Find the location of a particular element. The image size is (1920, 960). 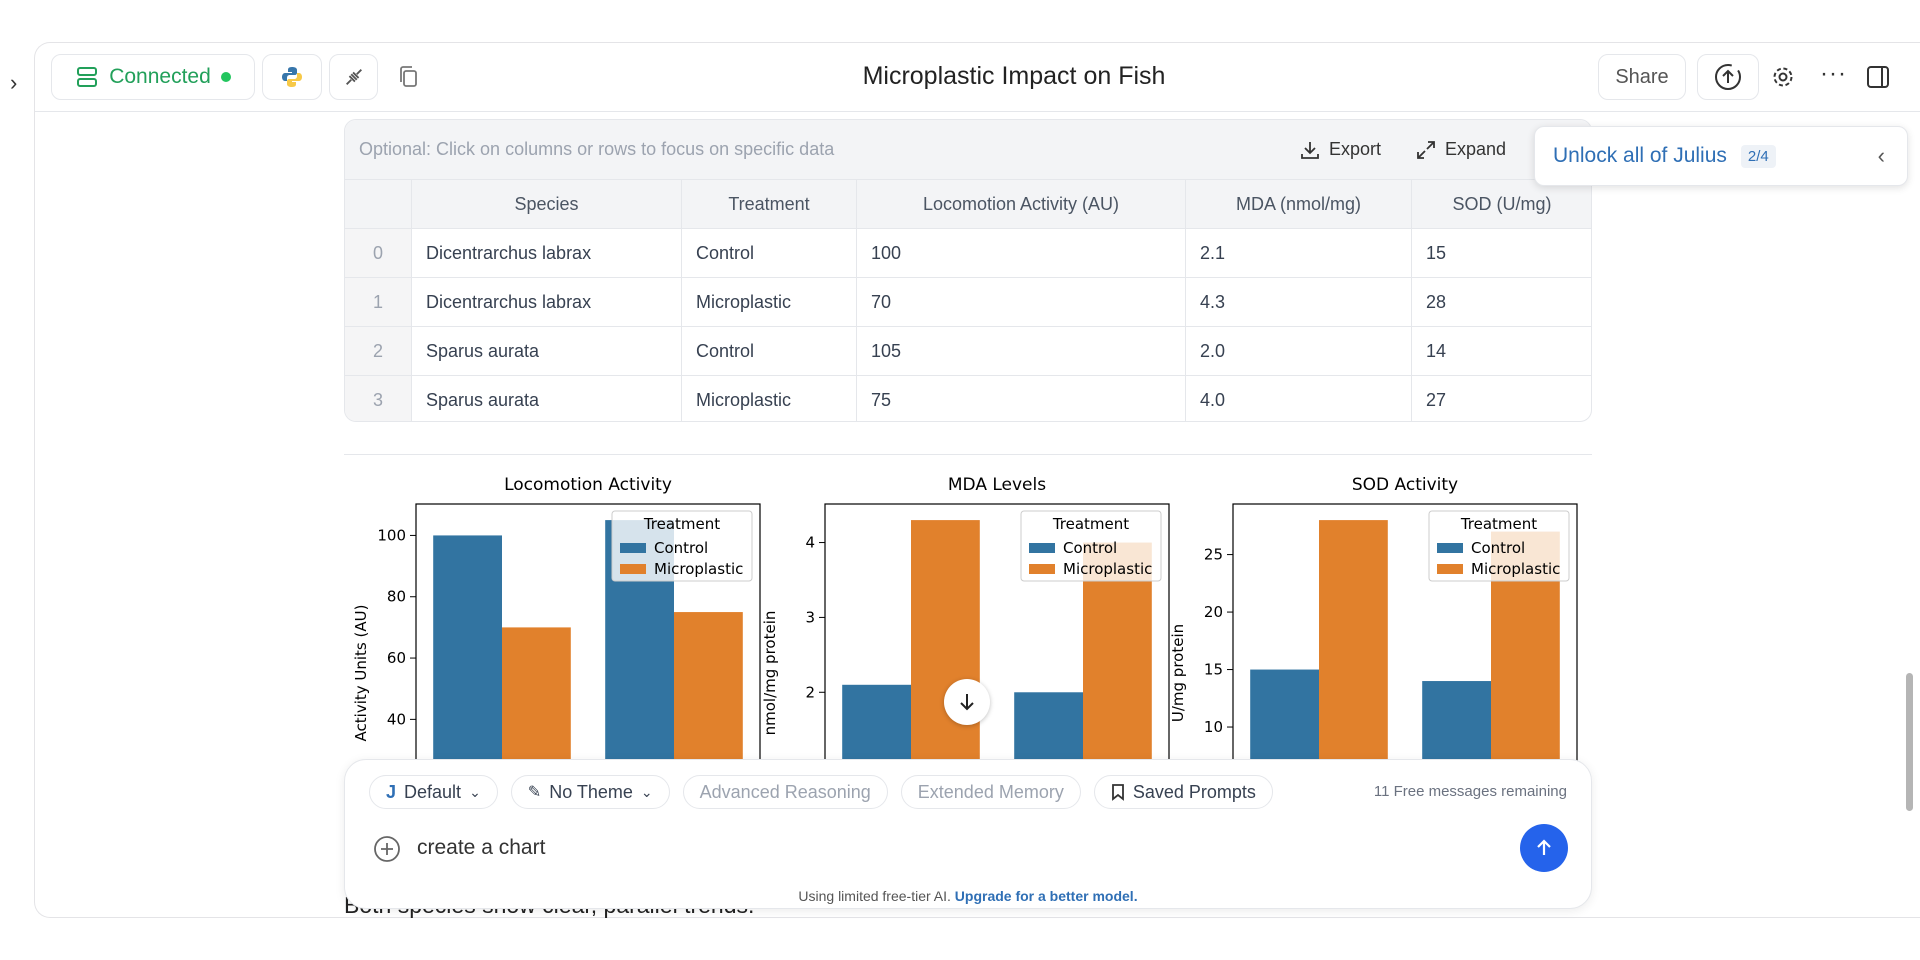

promo-text: Unlock all of Julius is located at coordinates (1640, 155).